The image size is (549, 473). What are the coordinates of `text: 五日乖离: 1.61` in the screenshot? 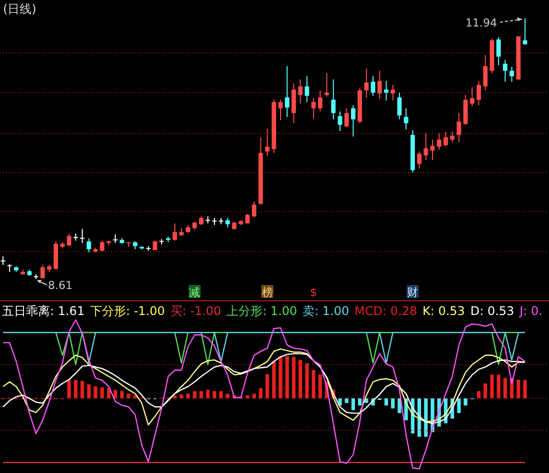 It's located at (43, 311).